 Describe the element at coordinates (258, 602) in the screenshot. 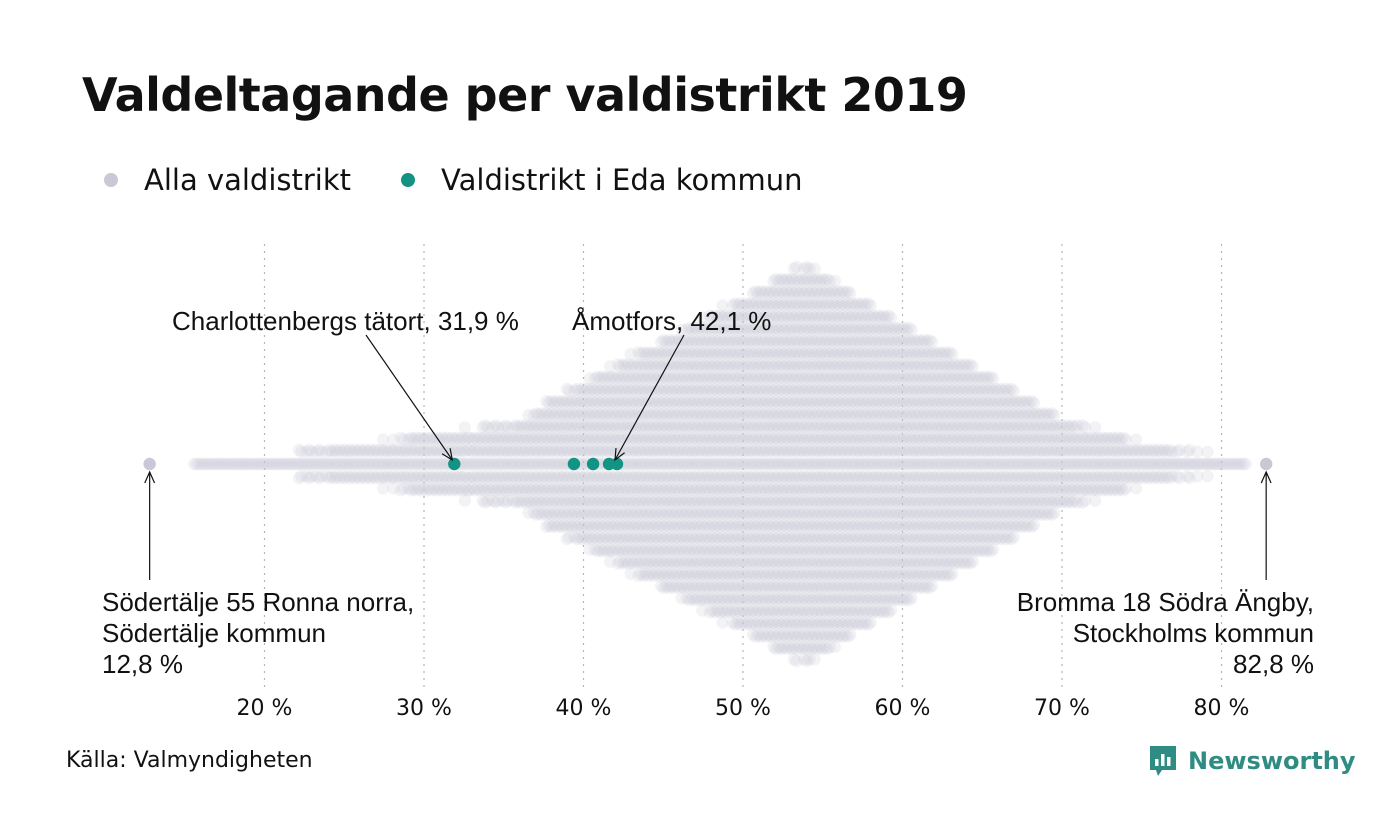

I see `annotation-line: Södertälje 55 Ronna norra,` at that location.